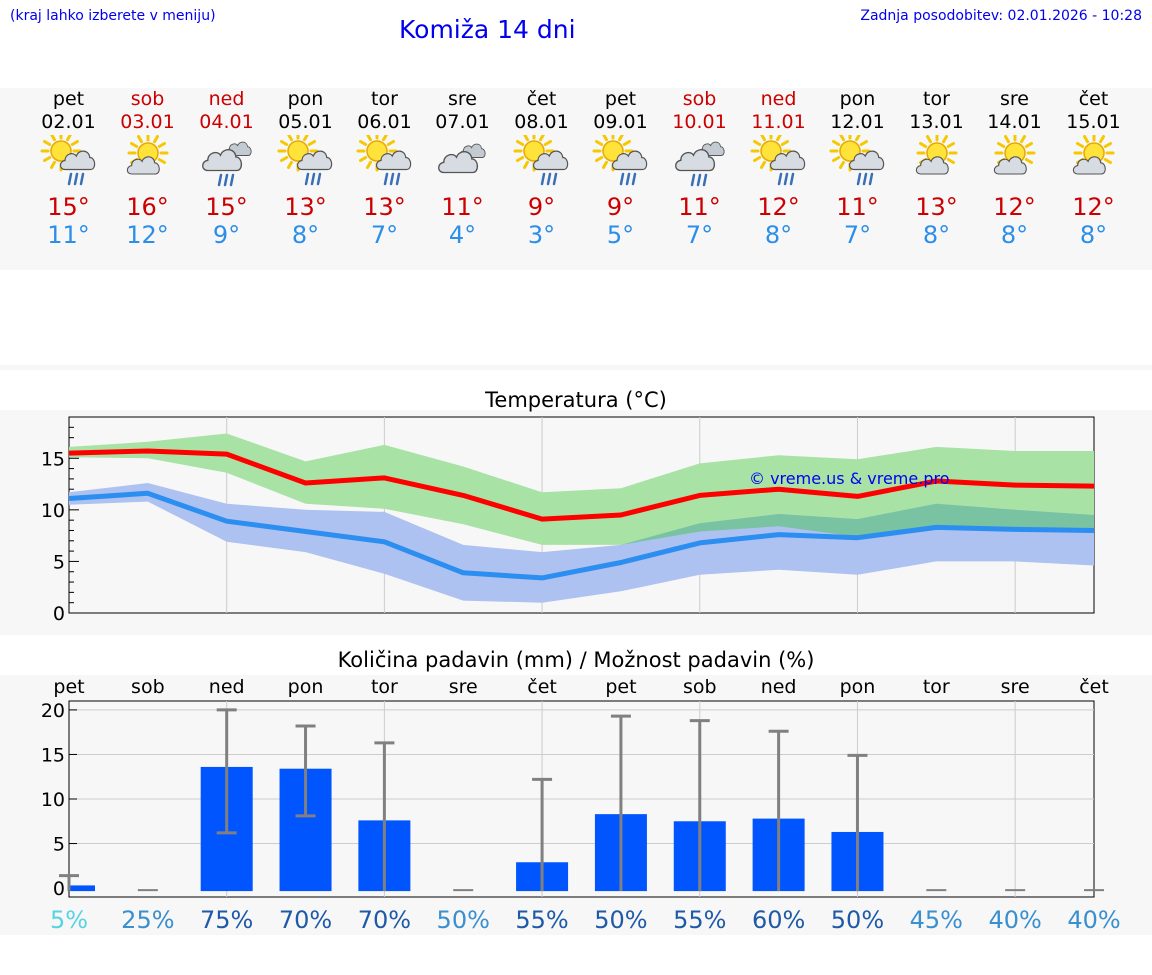 The width and height of the screenshot is (1152, 975). I want to click on min-temperature: 5°, so click(620, 235).